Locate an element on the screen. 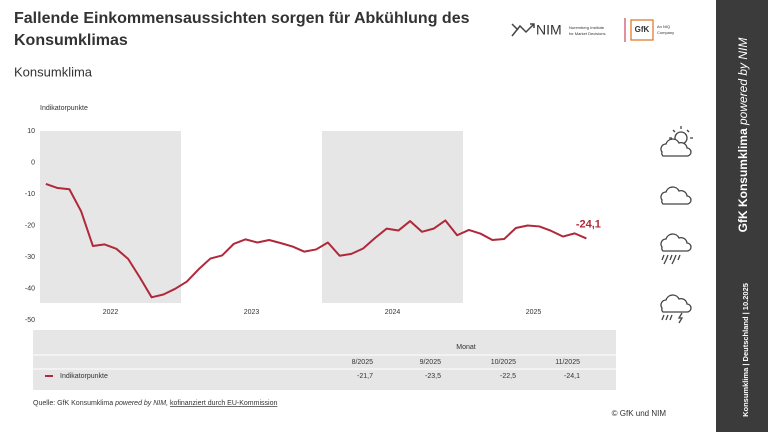 The width and height of the screenshot is (768, 432). value-label: -24,1 is located at coordinates (588, 224).